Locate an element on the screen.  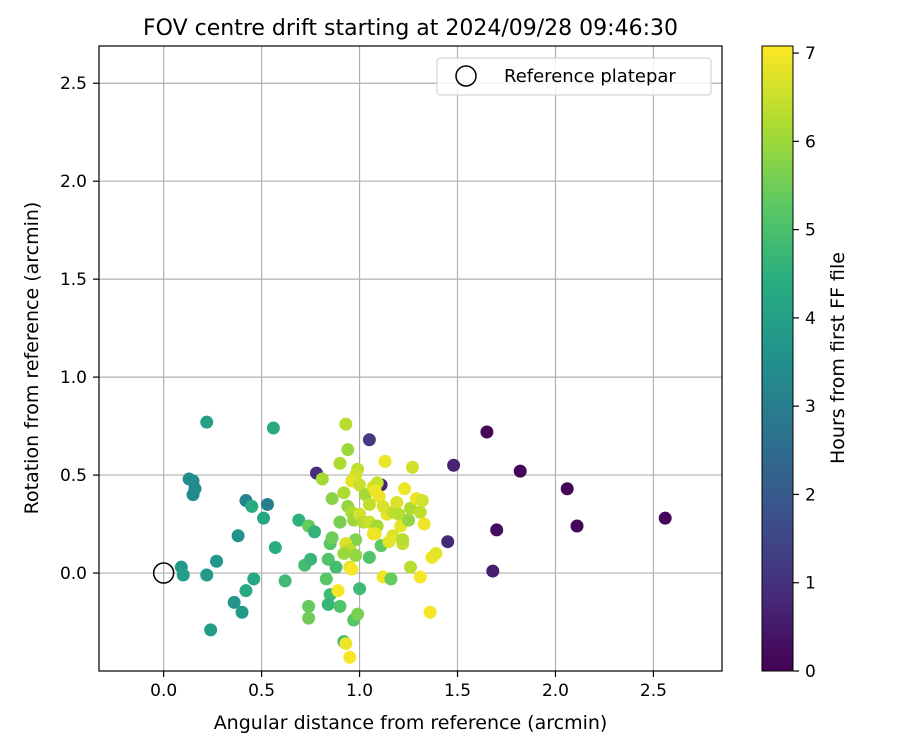
colorbar: 0 1 2 3 4 5 6 7 Hours from first FF file is located at coordinates (805, 363).